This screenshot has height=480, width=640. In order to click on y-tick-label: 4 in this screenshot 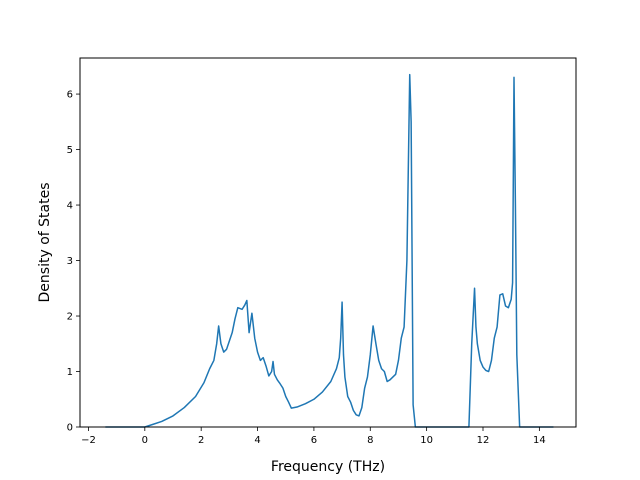, I will do `click(70, 206)`.